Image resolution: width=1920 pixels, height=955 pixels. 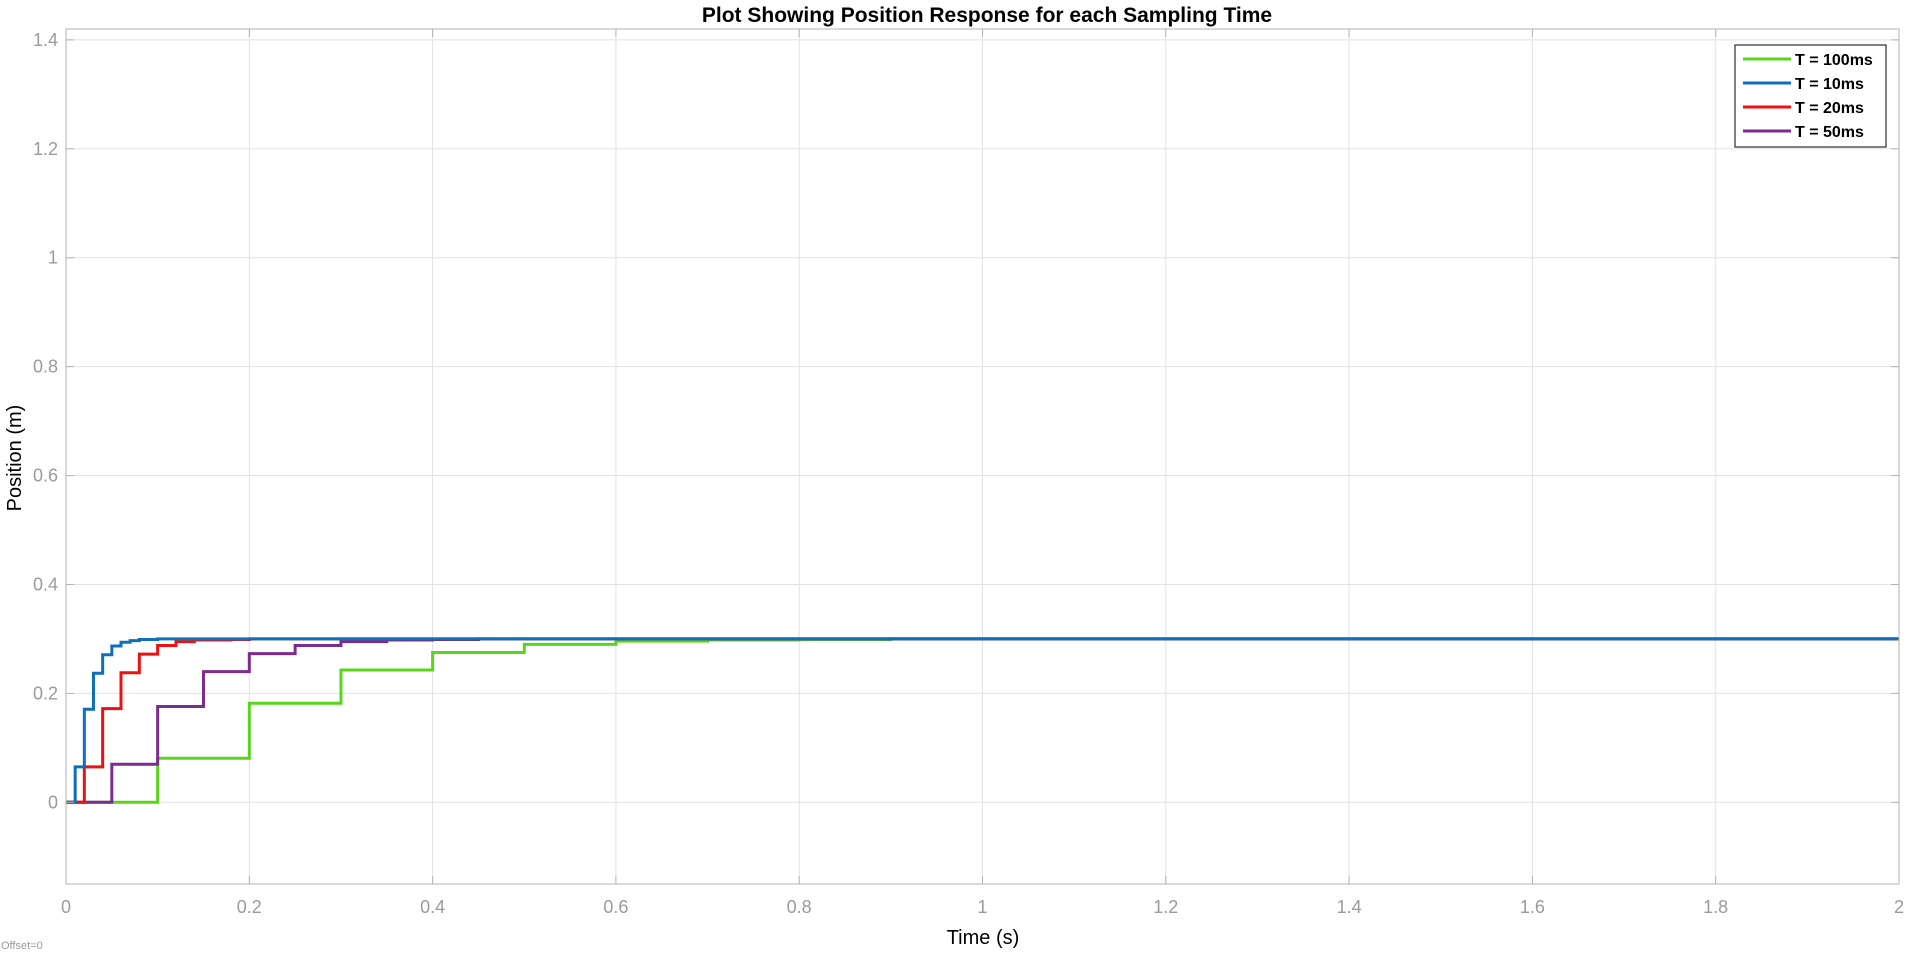 I want to click on y-tick-label: 0.2, so click(x=45, y=693).